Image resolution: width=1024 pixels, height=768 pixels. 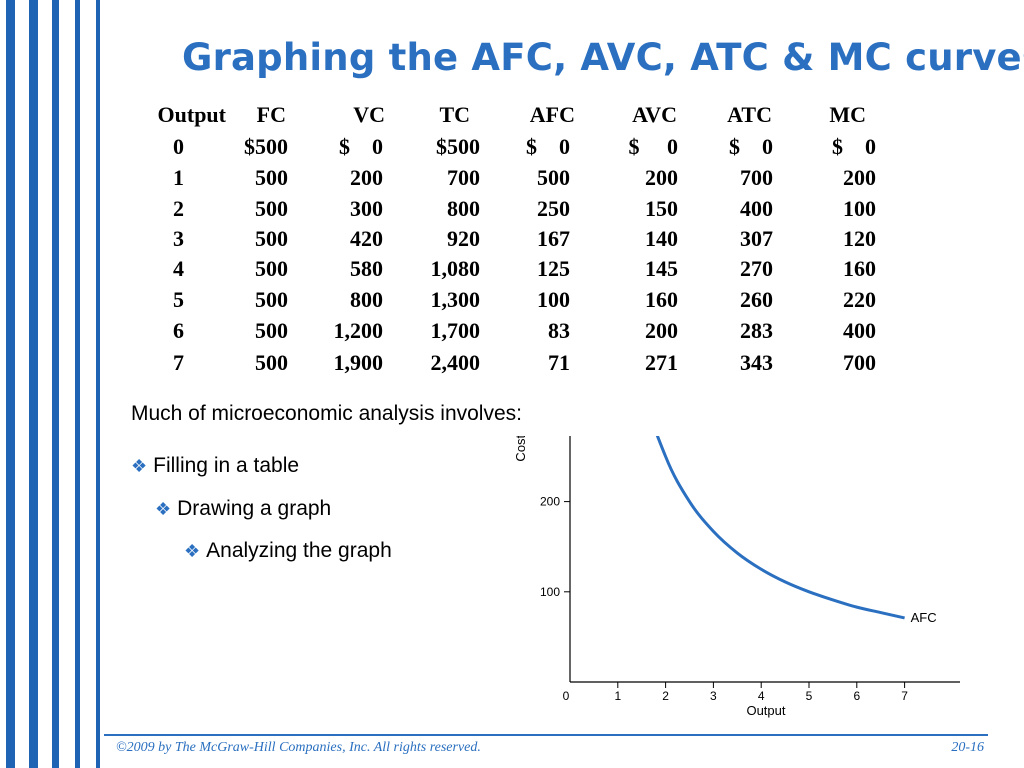 I want to click on table-cell: 3, so click(x=178, y=238).